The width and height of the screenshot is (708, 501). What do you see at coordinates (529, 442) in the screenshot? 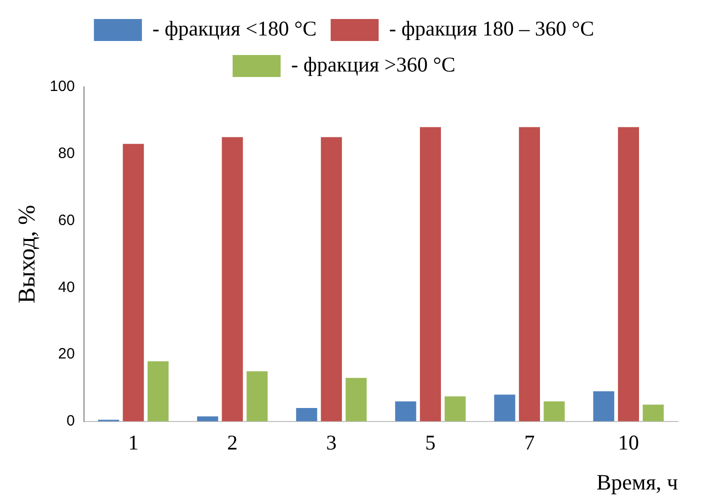
I see `x-tick-label: 7` at bounding box center [529, 442].